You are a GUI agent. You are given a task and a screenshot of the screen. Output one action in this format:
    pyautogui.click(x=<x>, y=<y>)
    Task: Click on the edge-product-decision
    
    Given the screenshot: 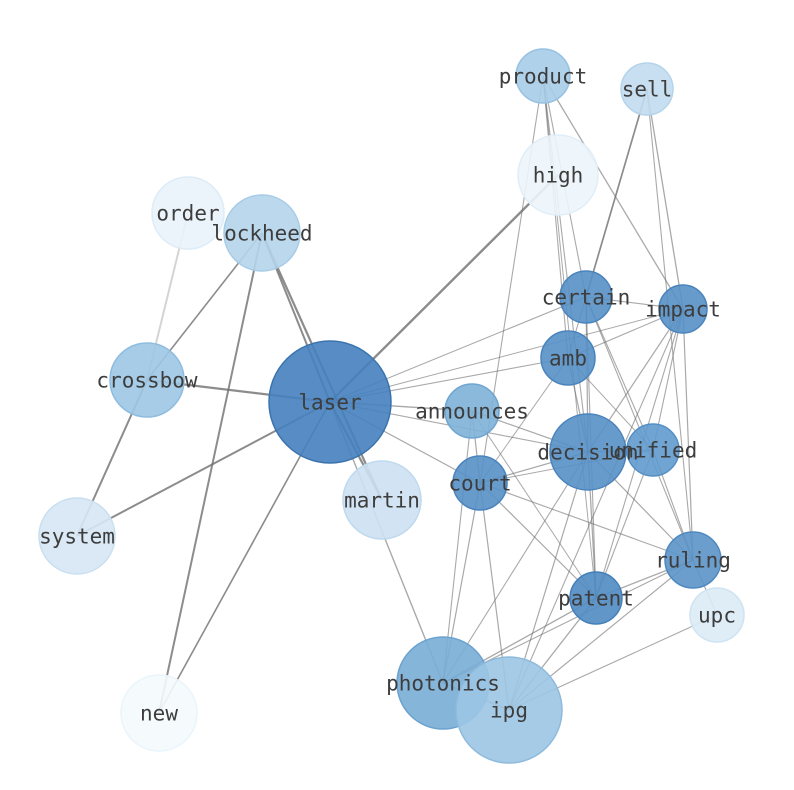 What is the action you would take?
    pyautogui.click(x=565, y=264)
    